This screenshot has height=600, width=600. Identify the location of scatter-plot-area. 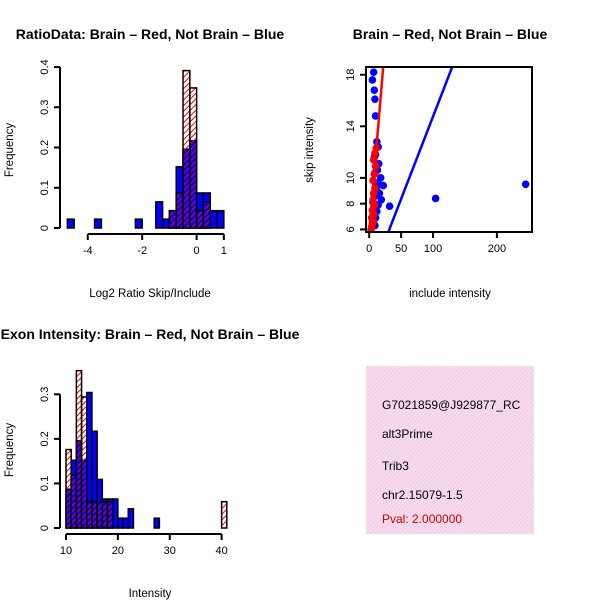
(448, 149).